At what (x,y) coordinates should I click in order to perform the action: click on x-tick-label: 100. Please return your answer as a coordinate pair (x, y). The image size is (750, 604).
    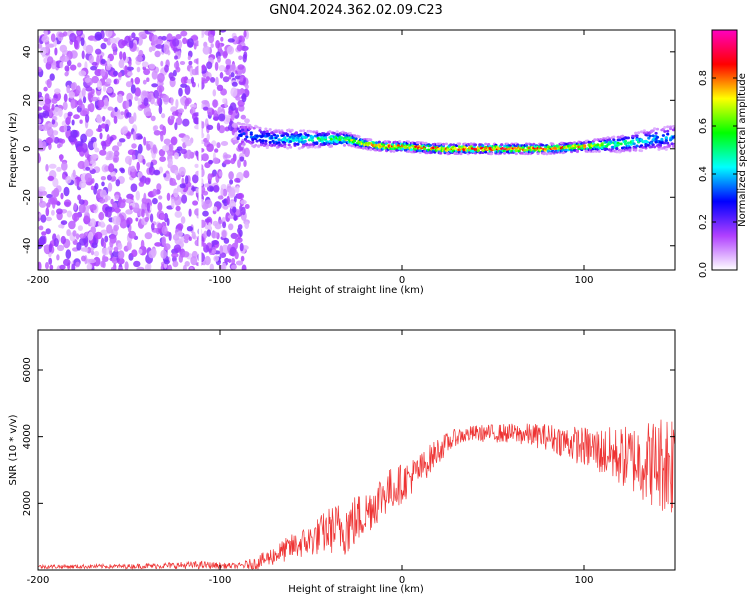
    Looking at the image, I should click on (583, 580).